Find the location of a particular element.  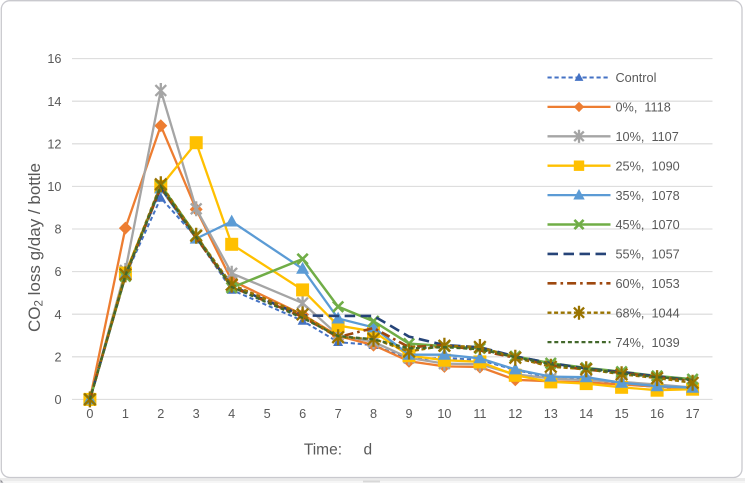

svg-text: Time: d is located at coordinates (338, 450).